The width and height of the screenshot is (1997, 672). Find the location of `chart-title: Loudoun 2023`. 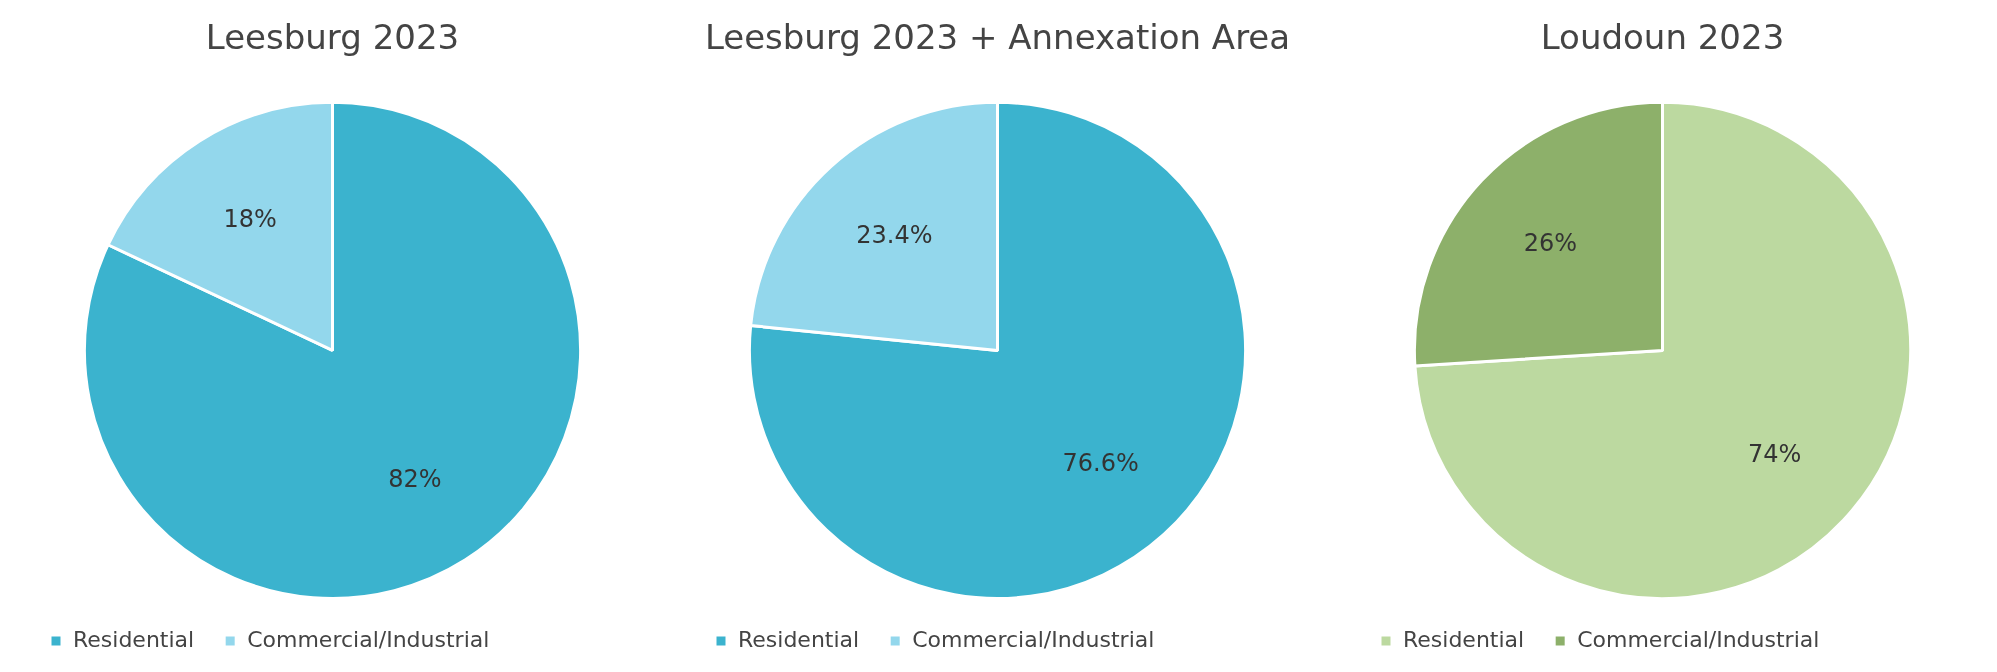

chart-title: Loudoun 2023 is located at coordinates (1662, 37).